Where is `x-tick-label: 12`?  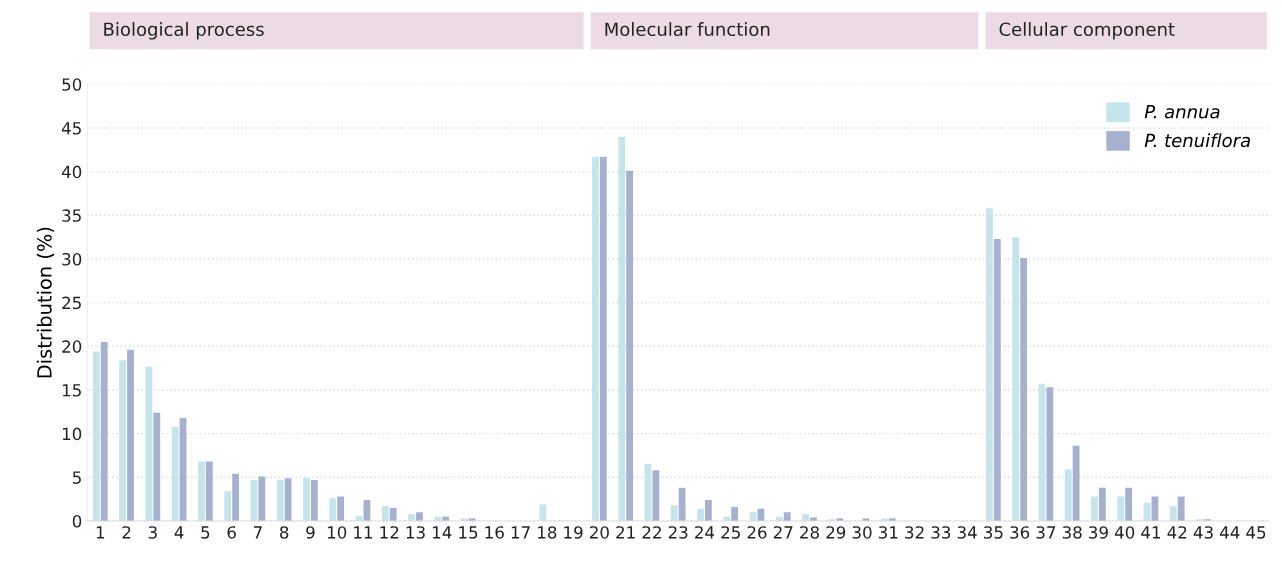 x-tick-label: 12 is located at coordinates (389, 532).